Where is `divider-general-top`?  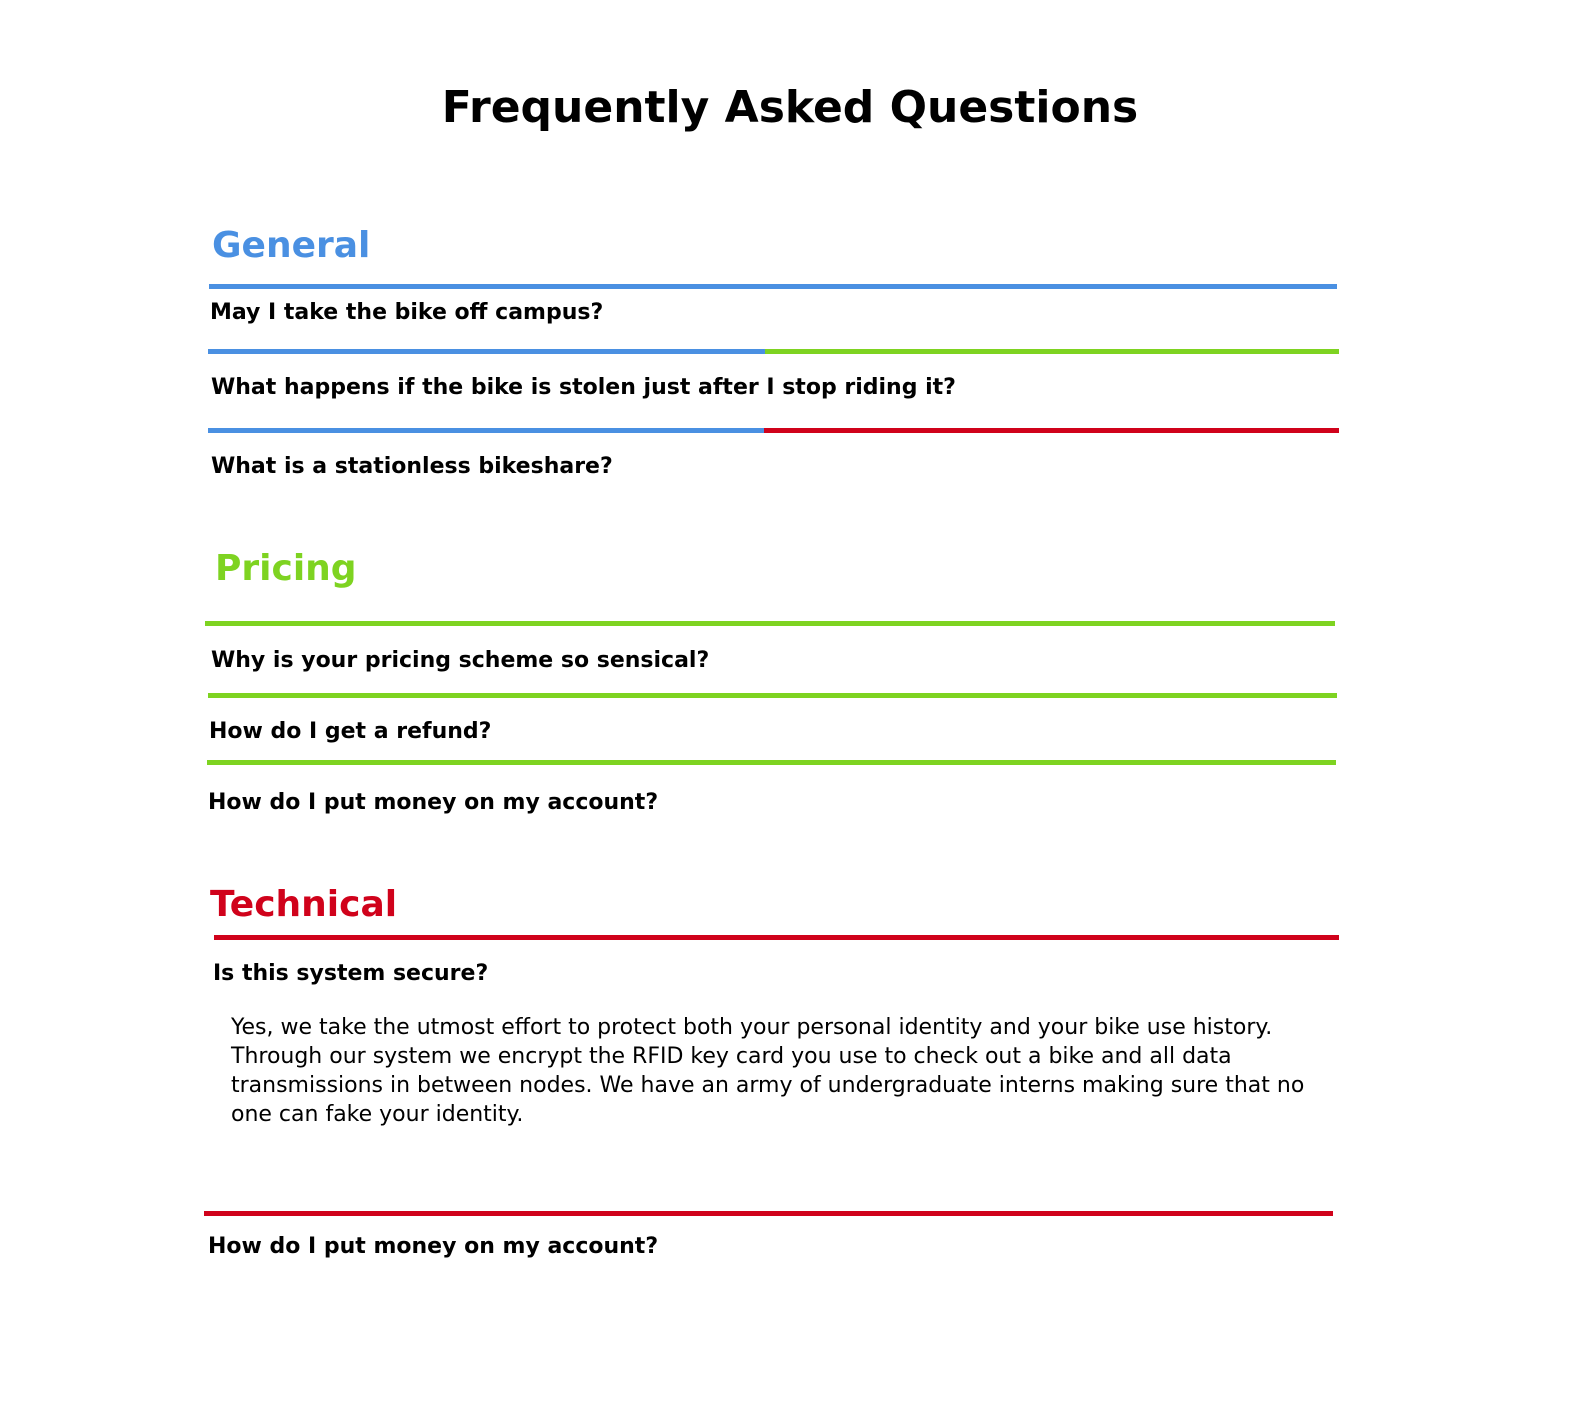 divider-general-top is located at coordinates (773, 286).